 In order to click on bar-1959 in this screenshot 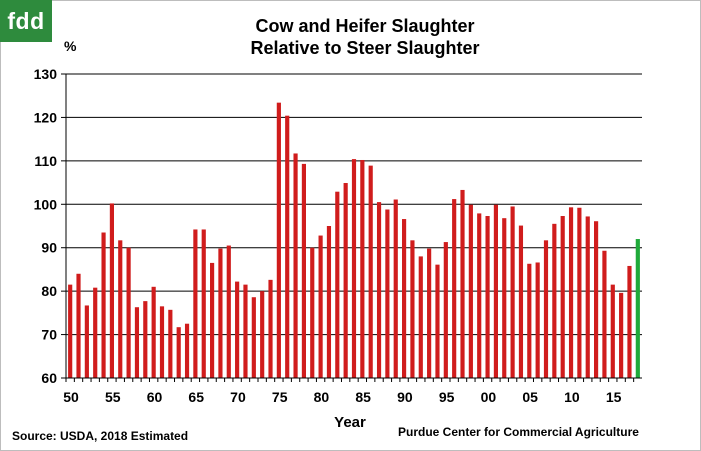, I will do `click(145, 339)`.